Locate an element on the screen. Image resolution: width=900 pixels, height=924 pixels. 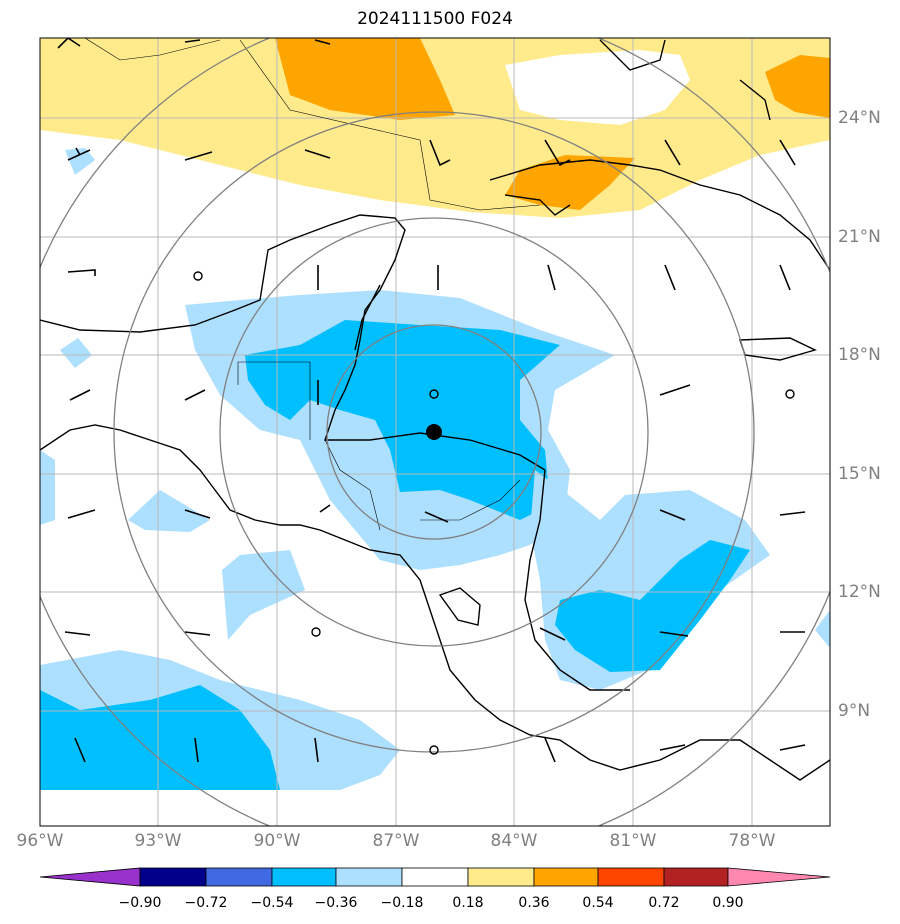
colorbar-tick-3: −0.54 is located at coordinates (272, 903).